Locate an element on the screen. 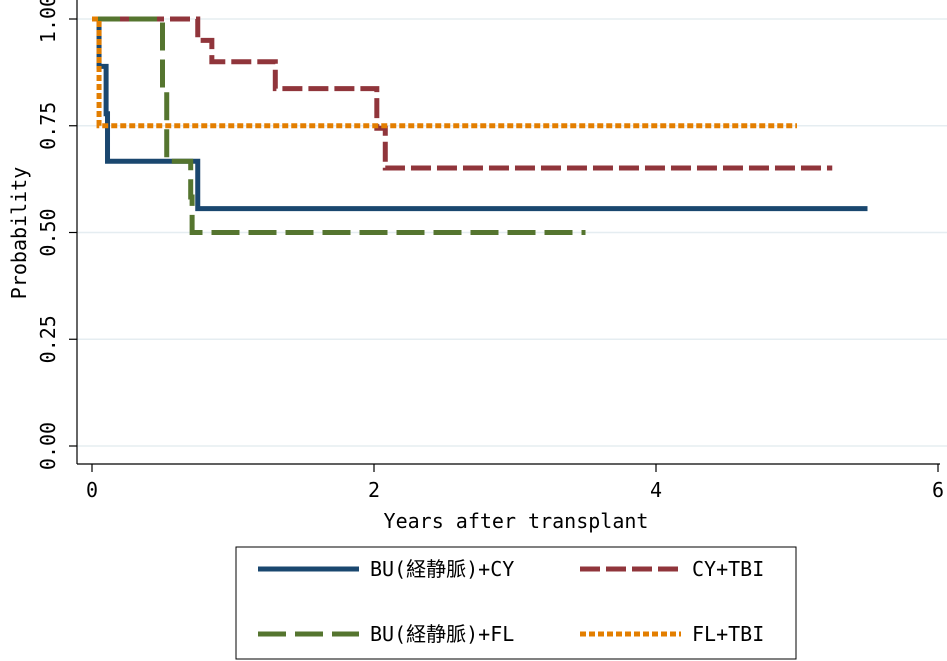 This screenshot has height=661, width=947. legend-label: FL+TBI is located at coordinates (728, 634).